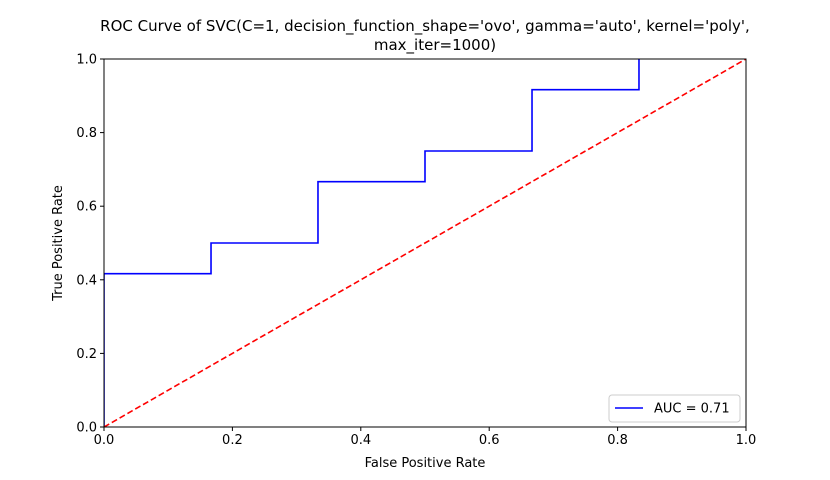 The height and width of the screenshot is (480, 830). I want to click on x-tick-label: 0.2, so click(232, 440).